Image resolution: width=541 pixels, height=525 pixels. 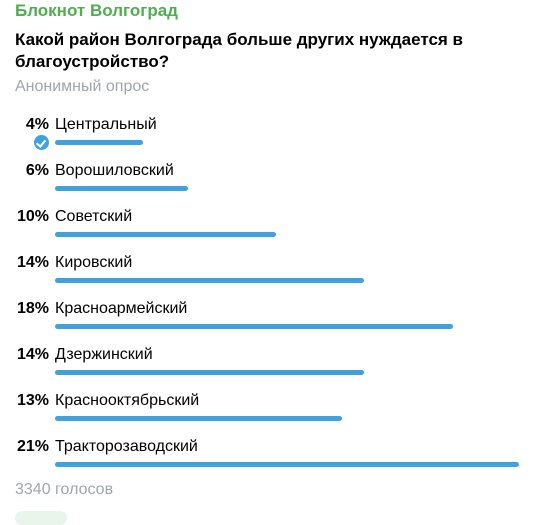 What do you see at coordinates (41, 142) in the screenshot?
I see `check-circle-icon` at bounding box center [41, 142].